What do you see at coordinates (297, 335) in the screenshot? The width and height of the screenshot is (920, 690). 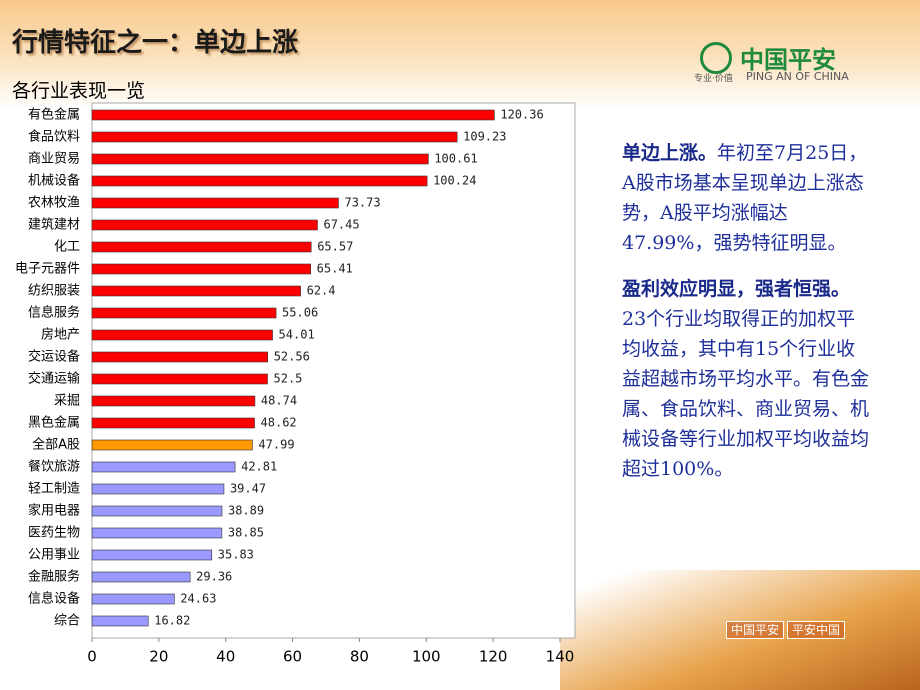 I see `value-label: 54.01` at bounding box center [297, 335].